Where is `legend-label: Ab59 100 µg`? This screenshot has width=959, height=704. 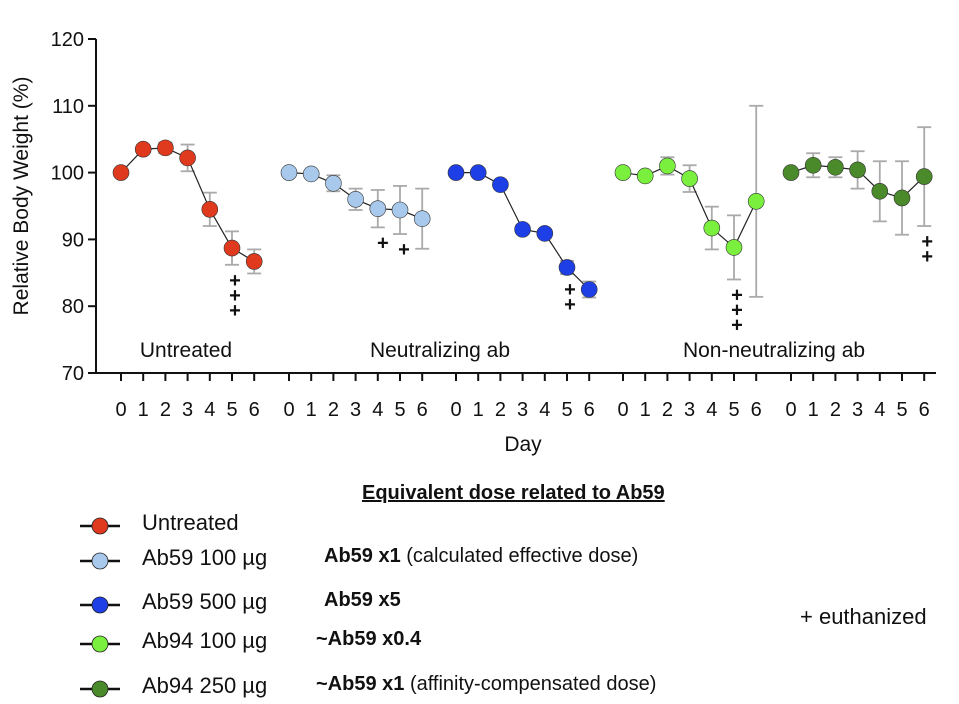 legend-label: Ab59 100 µg is located at coordinates (205, 557).